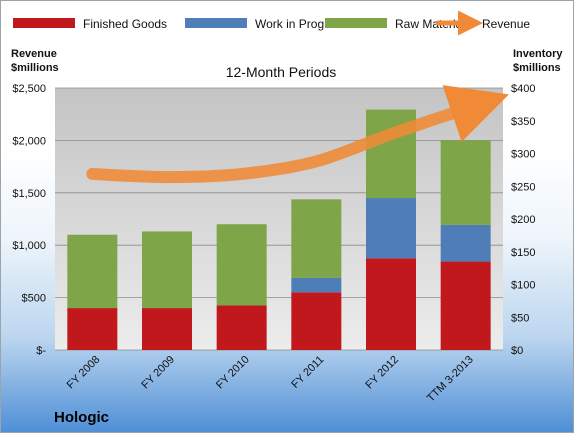 The width and height of the screenshot is (574, 433). I want to click on right-tick-label: $350, so click(523, 122).